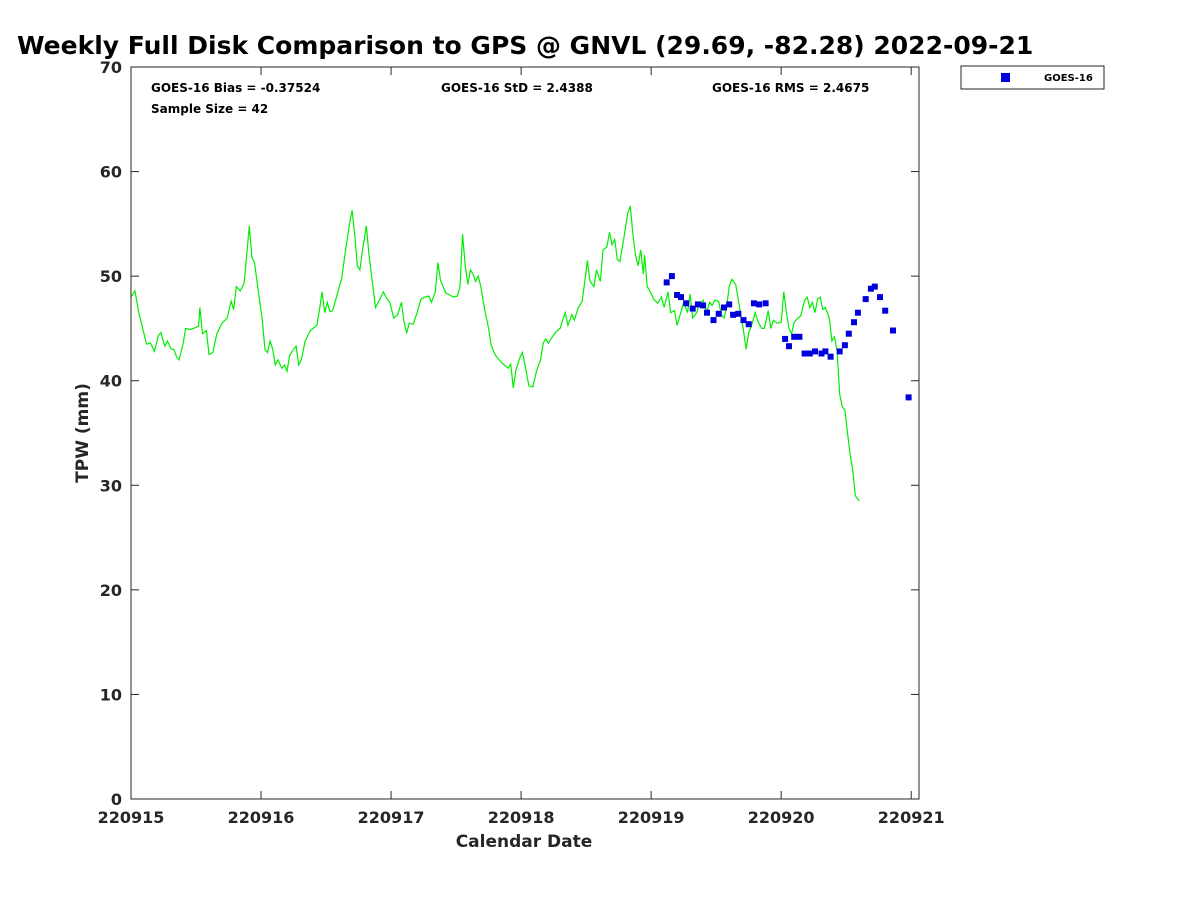 This screenshot has height=900, width=1200. Describe the element at coordinates (83, 433) in the screenshot. I see `y-axis-label: TPW (mm)` at that location.